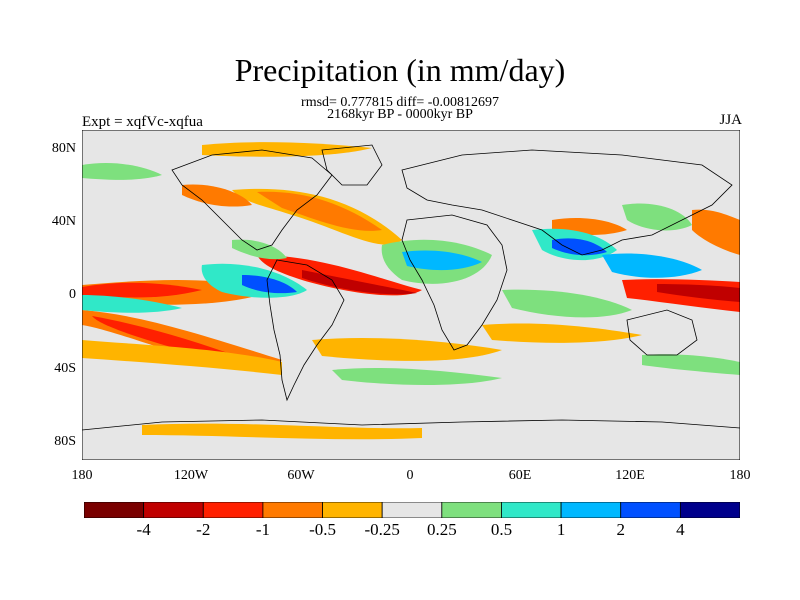 This screenshot has width=800, height=600. Describe the element at coordinates (65, 441) in the screenshot. I see `lat-tick-80s: 80S` at that location.